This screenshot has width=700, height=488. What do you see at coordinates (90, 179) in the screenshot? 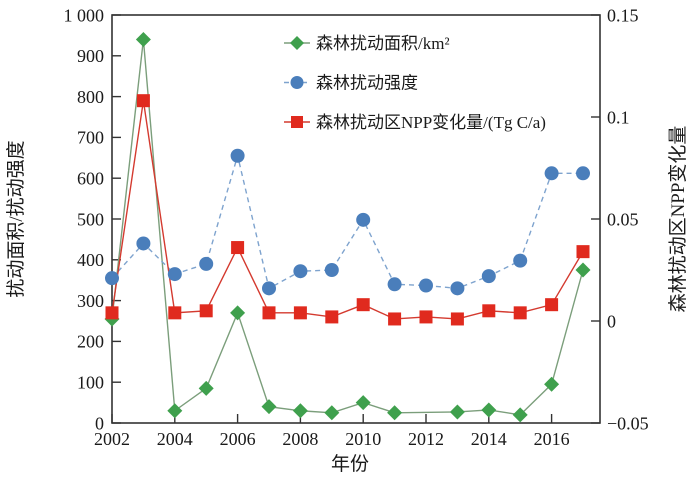
I see `y-axis-left-tick-label: 600` at bounding box center [90, 179].